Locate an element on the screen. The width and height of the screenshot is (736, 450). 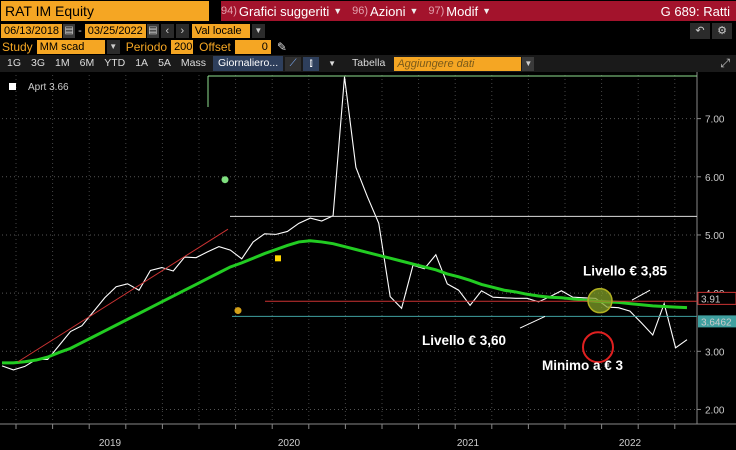
chevron-left-icon: ‹ is located at coordinates (167, 30).